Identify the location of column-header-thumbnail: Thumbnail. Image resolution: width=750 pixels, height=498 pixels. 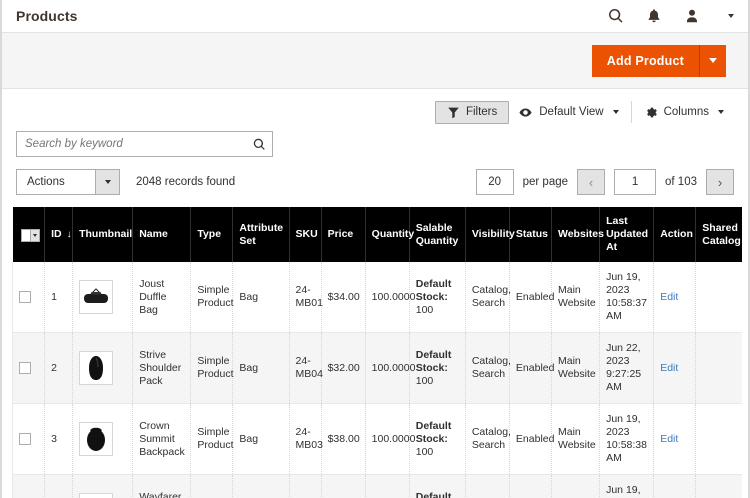
(103, 234).